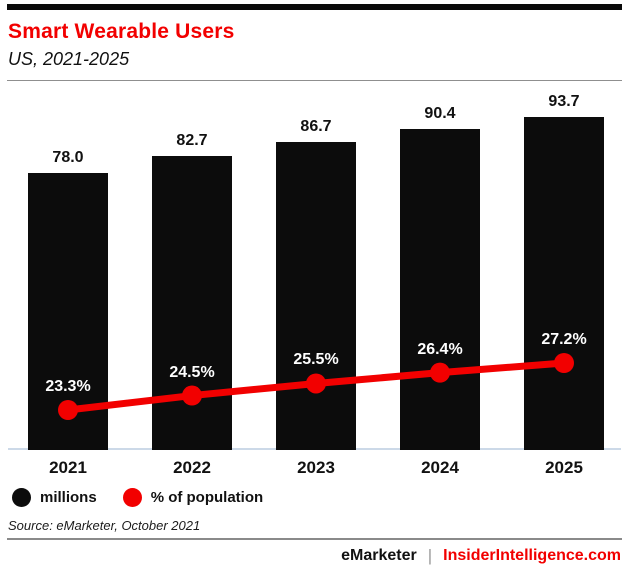 Image resolution: width=629 pixels, height=568 pixels. What do you see at coordinates (314, 80) in the screenshot?
I see `header-divider` at bounding box center [314, 80].